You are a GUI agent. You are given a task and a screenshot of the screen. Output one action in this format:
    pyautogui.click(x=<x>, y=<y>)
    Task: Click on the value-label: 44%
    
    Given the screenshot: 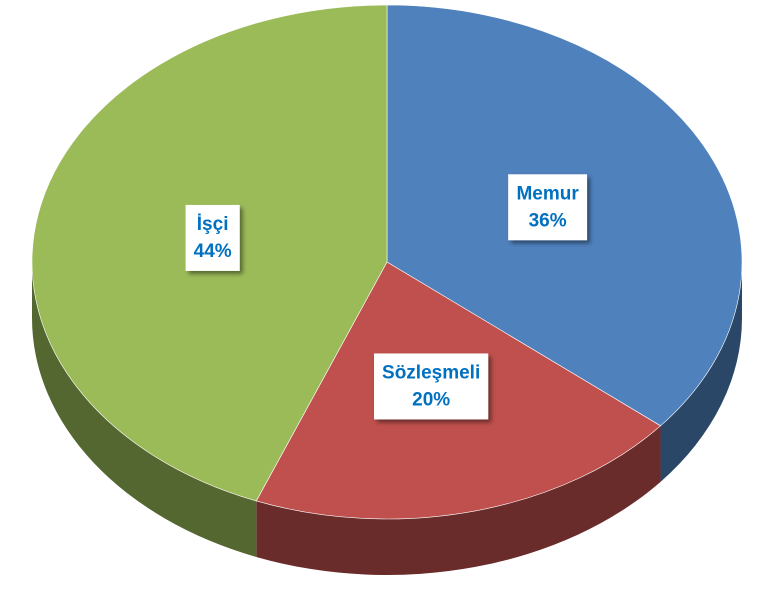 What is the action you would take?
    pyautogui.click(x=213, y=251)
    